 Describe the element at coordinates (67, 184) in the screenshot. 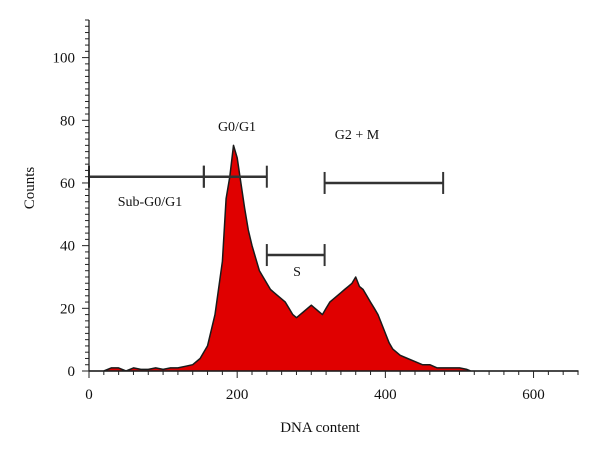

I see `y-tick-label: 60` at that location.